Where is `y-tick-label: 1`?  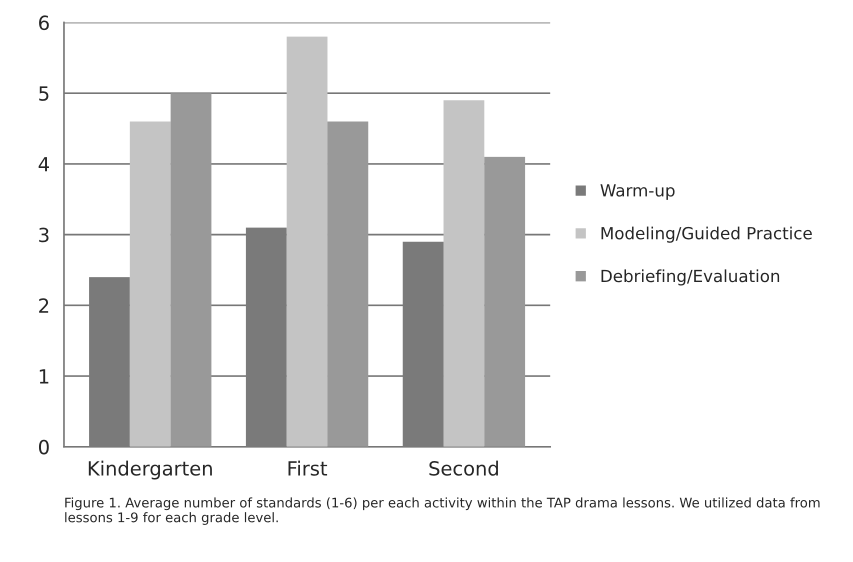 y-tick-label: 1 is located at coordinates (44, 376).